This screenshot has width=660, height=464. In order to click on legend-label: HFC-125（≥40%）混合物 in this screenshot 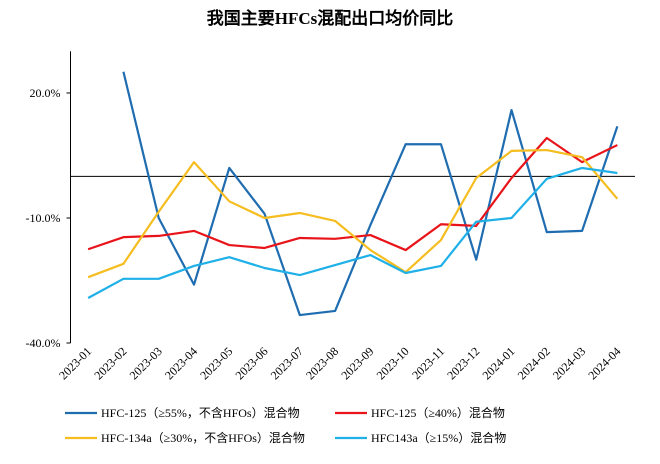, I will do `click(438, 412)`.